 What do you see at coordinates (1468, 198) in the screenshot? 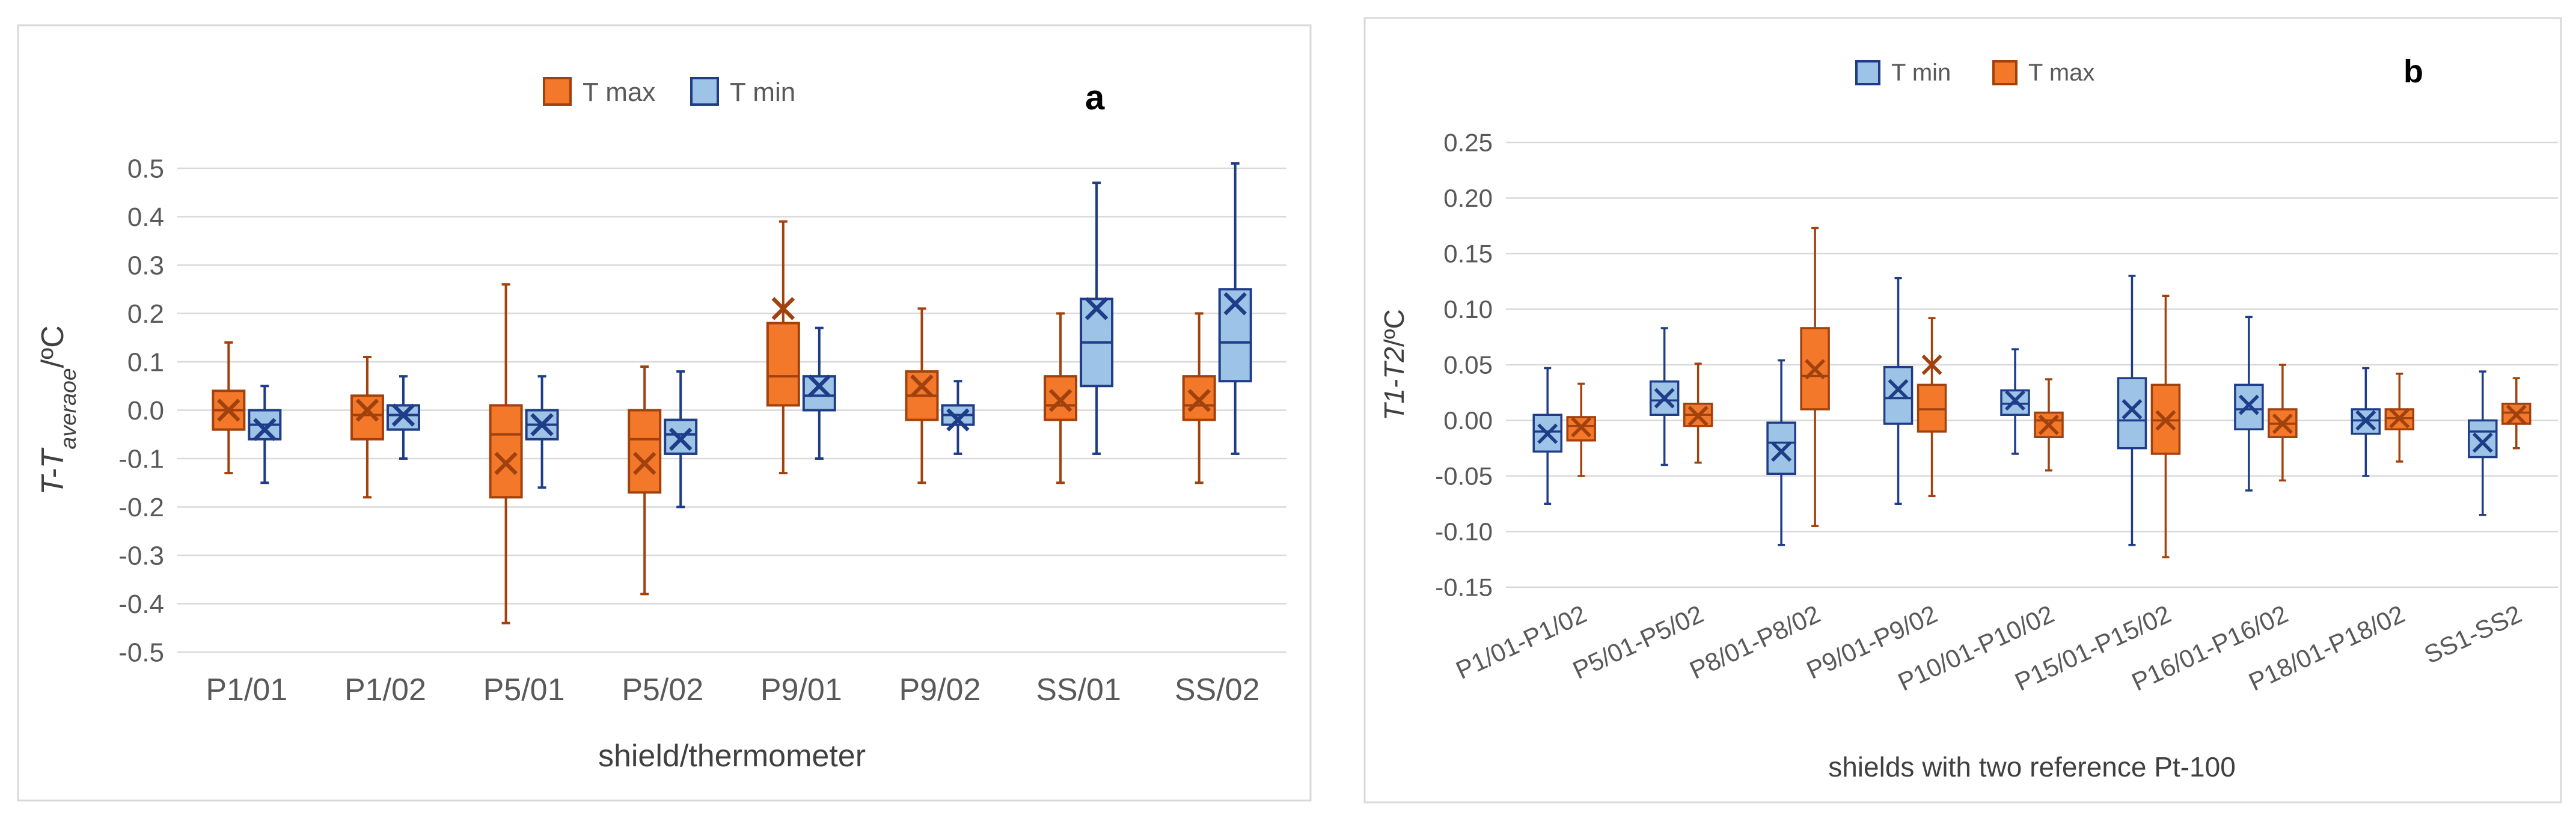
I see `y-tick-label: 0.20` at bounding box center [1468, 198].